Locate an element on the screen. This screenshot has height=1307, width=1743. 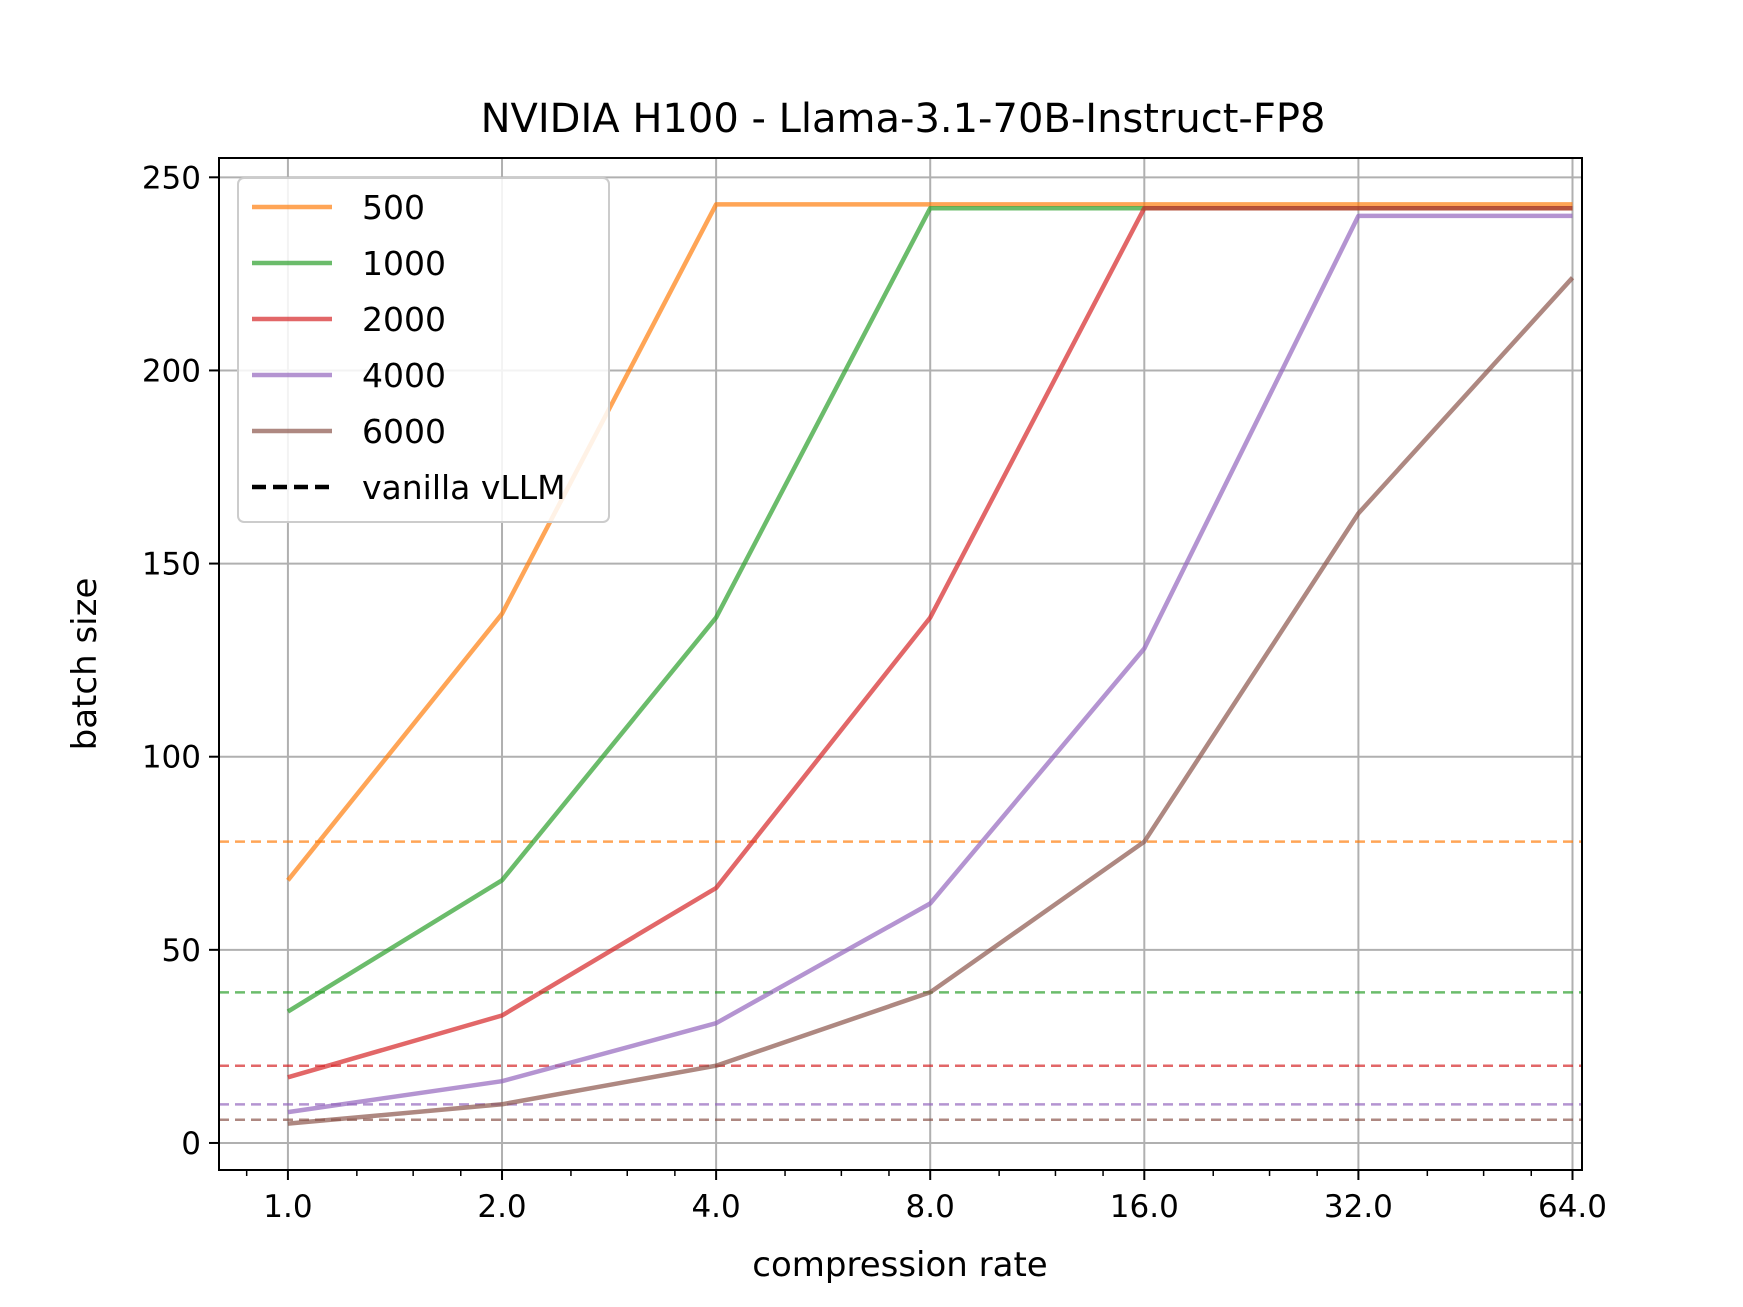
chart-title: NVIDIA H100 - Llama-3.1-70B-Instruct-FP8 is located at coordinates (903, 119).